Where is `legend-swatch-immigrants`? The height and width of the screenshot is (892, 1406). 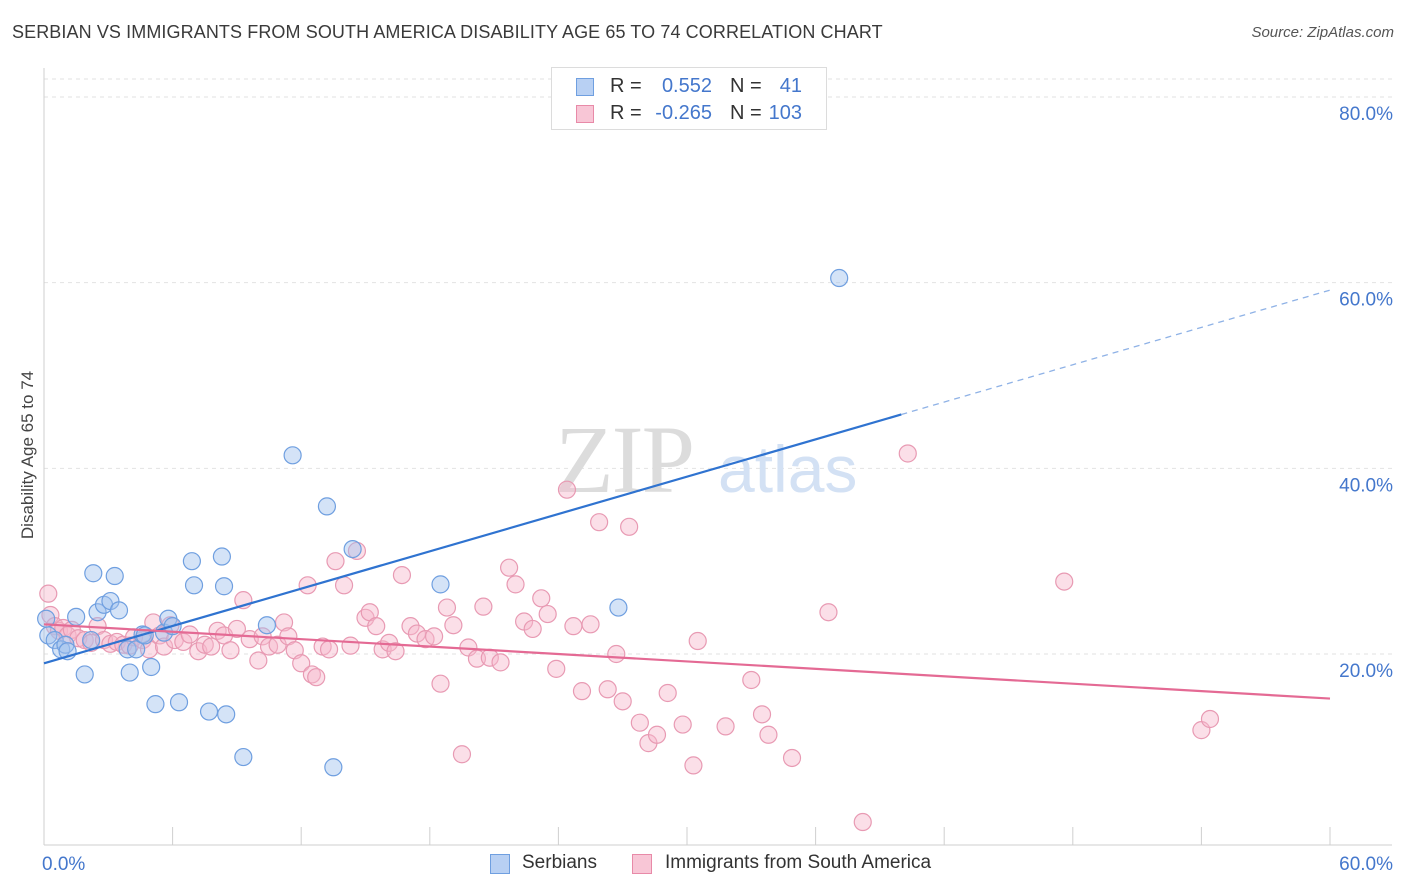
legend-swatch-immigrants is located at coordinates (585, 114).